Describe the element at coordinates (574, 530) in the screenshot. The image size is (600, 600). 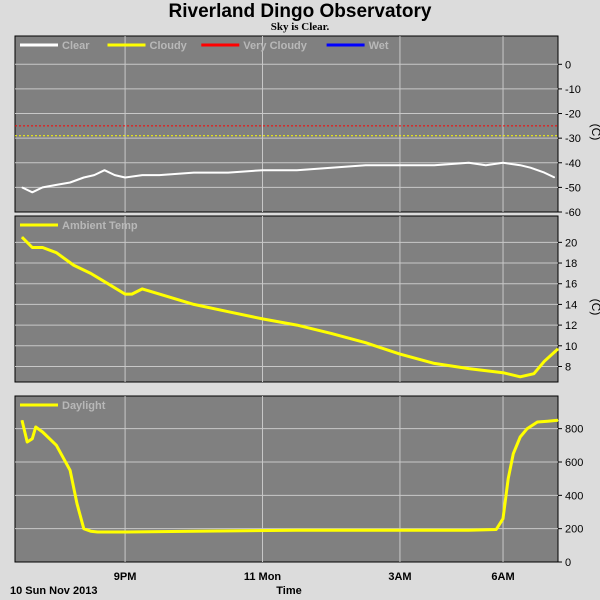
I see `y-tick-label: 200` at that location.